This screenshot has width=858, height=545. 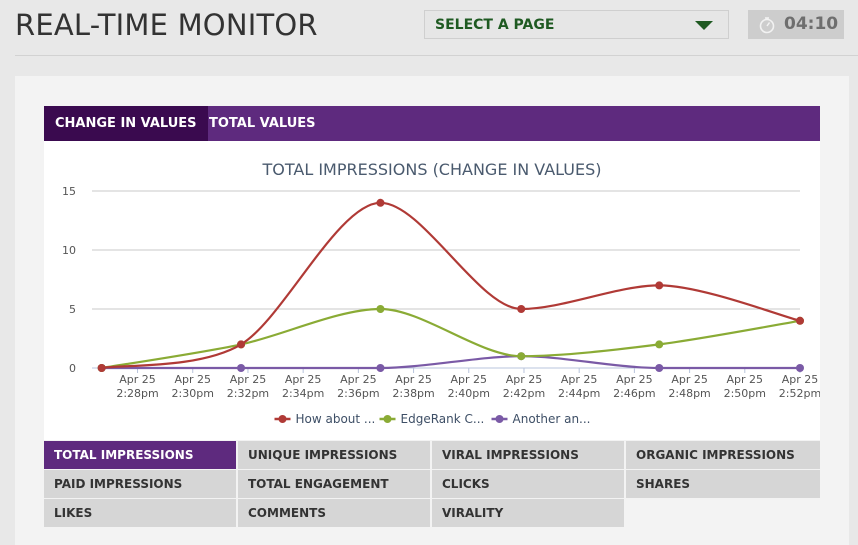 I want to click on value-mode-tabs: CHANGE IN VALUES TOTAL VALUES, so click(x=432, y=123).